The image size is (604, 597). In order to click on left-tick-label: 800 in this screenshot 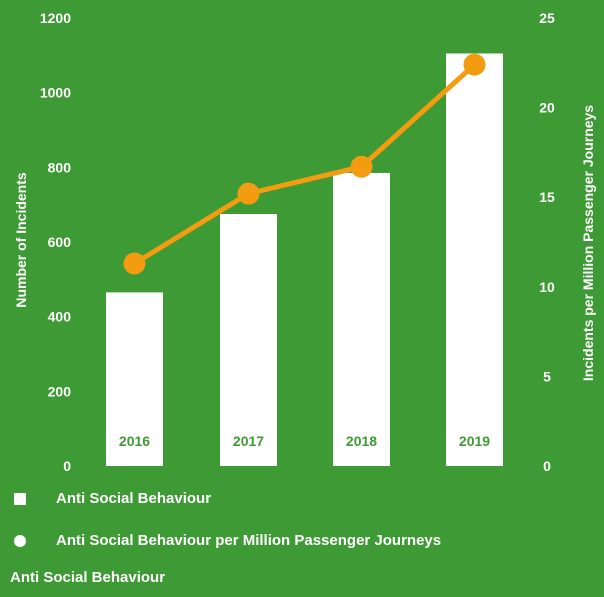, I will do `click(60, 167)`.